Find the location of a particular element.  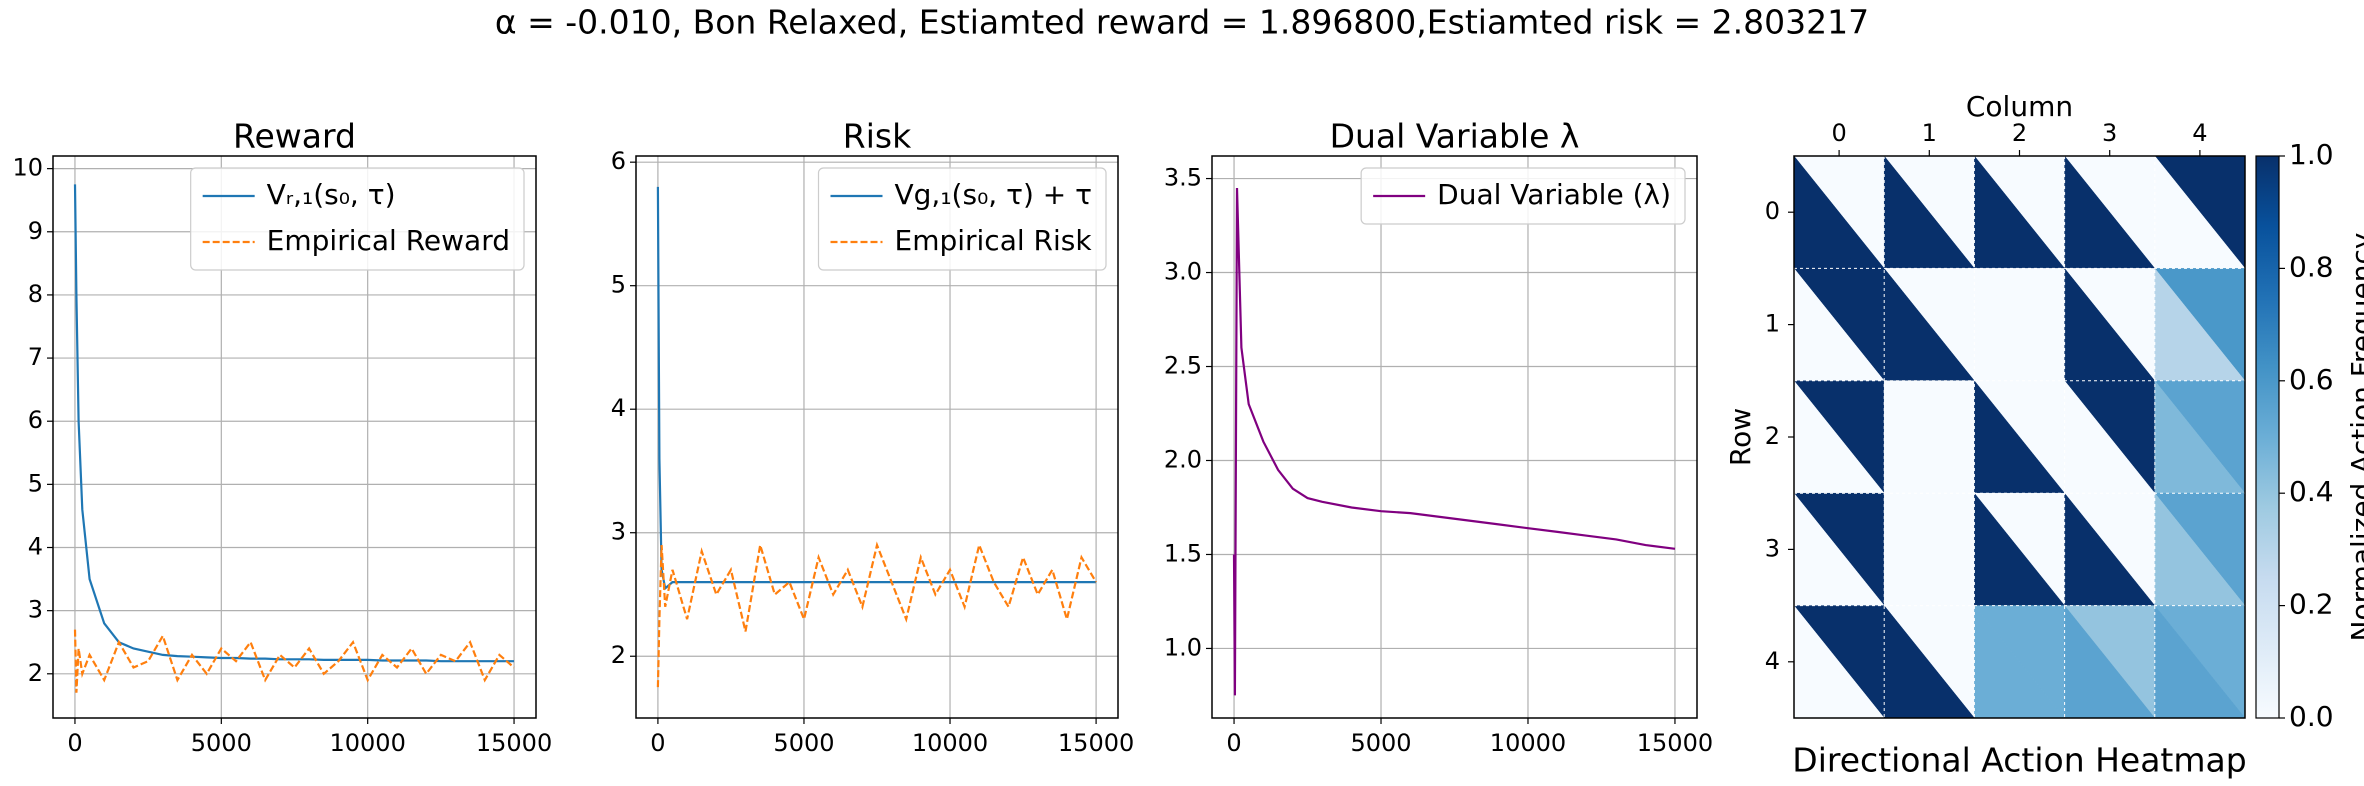

colorbar-tick-label: 0.4 is located at coordinates (2311, 491).